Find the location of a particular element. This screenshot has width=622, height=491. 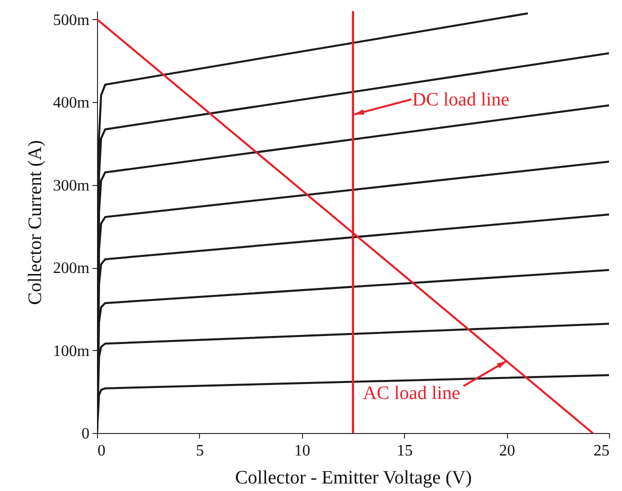

y-tick-label: 300m is located at coordinates (71, 185).